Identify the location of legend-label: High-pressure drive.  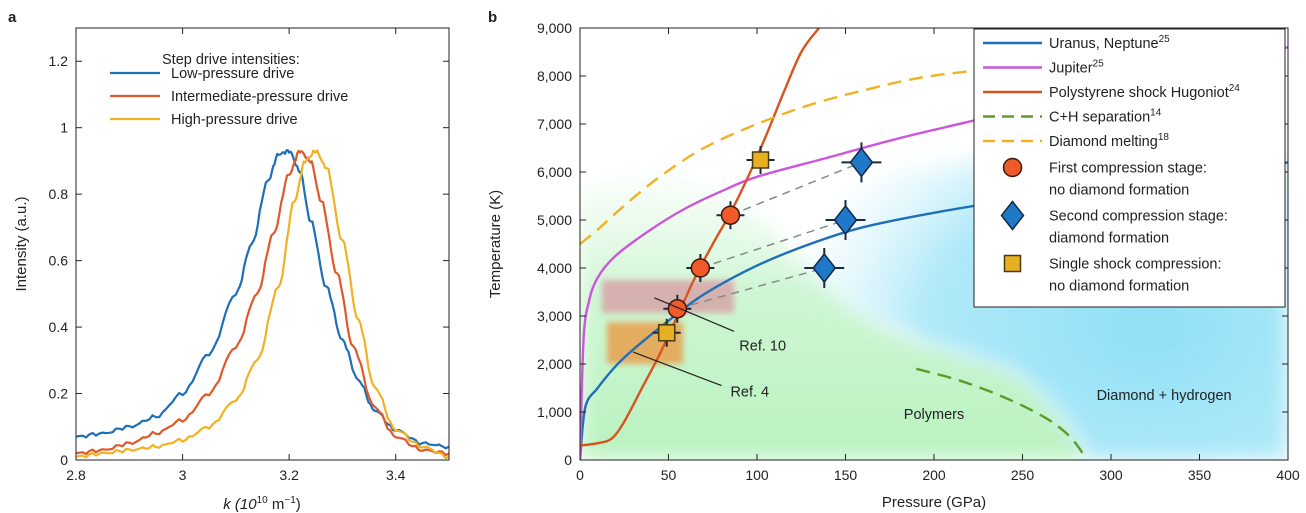
(234, 120).